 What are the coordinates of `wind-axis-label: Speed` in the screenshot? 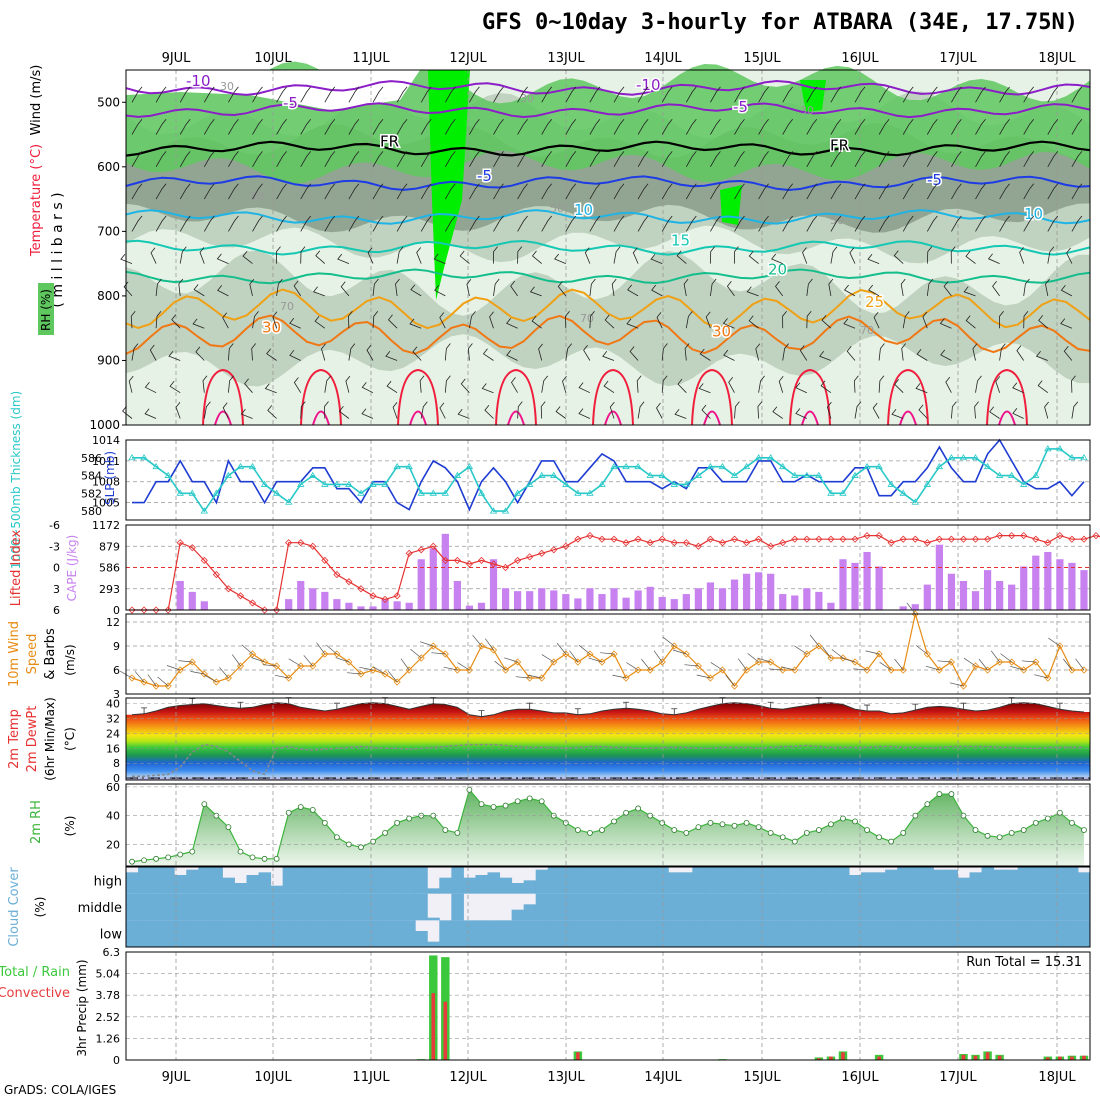 It's located at (32, 654).